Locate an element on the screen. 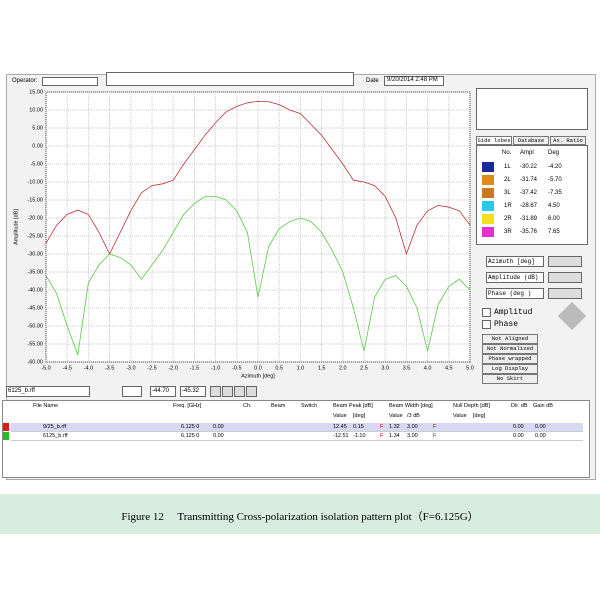 This screenshot has height=600, width=600. table-subheader: /3 dB is located at coordinates (413, 416).